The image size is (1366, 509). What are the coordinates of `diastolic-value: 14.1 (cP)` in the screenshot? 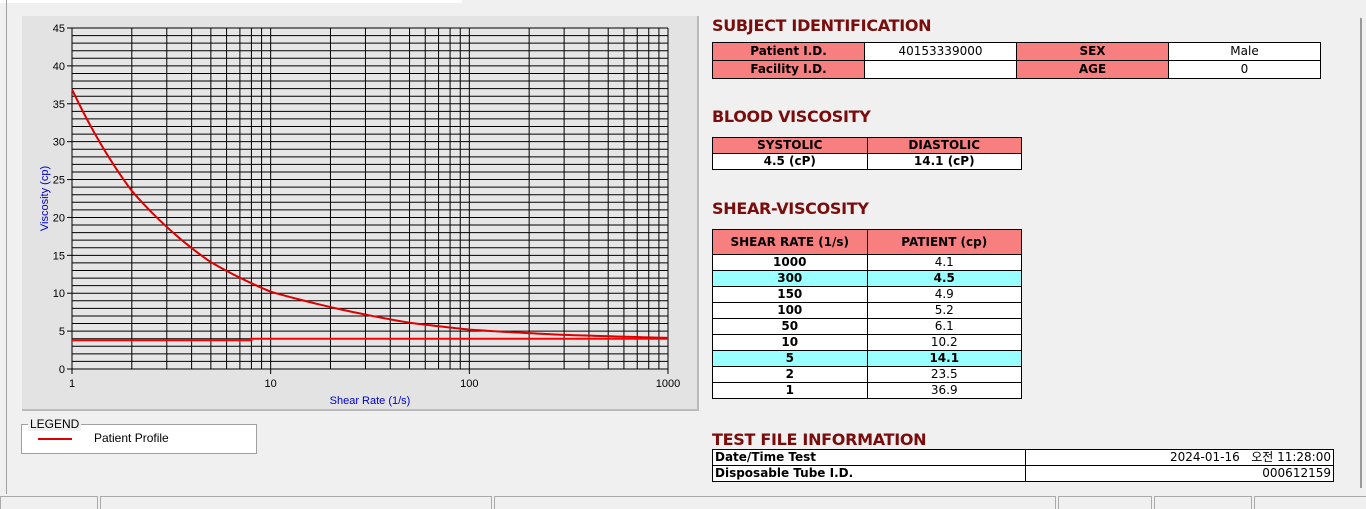 It's located at (944, 161).